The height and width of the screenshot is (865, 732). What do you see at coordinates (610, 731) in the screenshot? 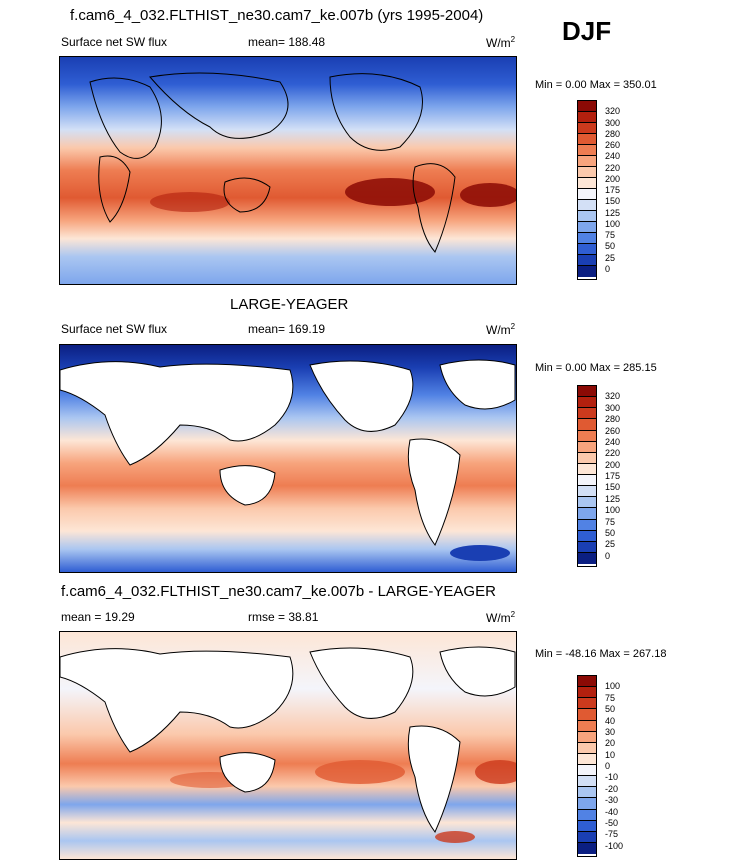
I see `colorbar-tick-label: 30` at bounding box center [610, 731].